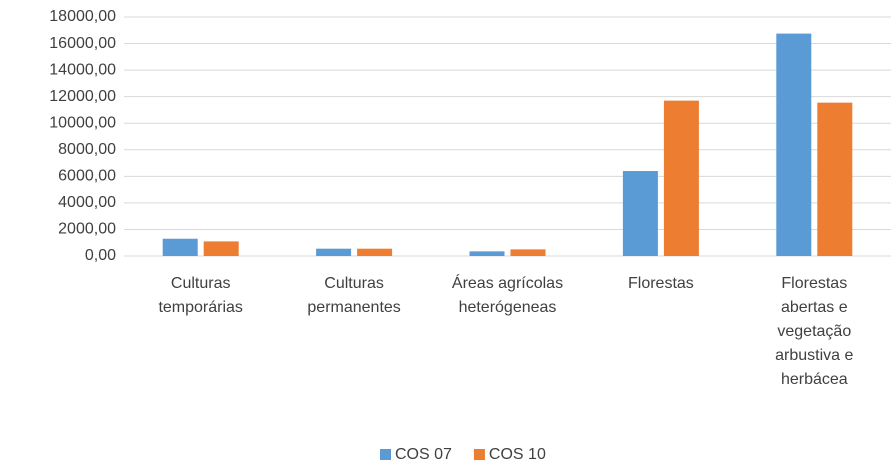 This screenshot has width=891, height=469. I want to click on y-tick-label: 14000,00, so click(82, 69).